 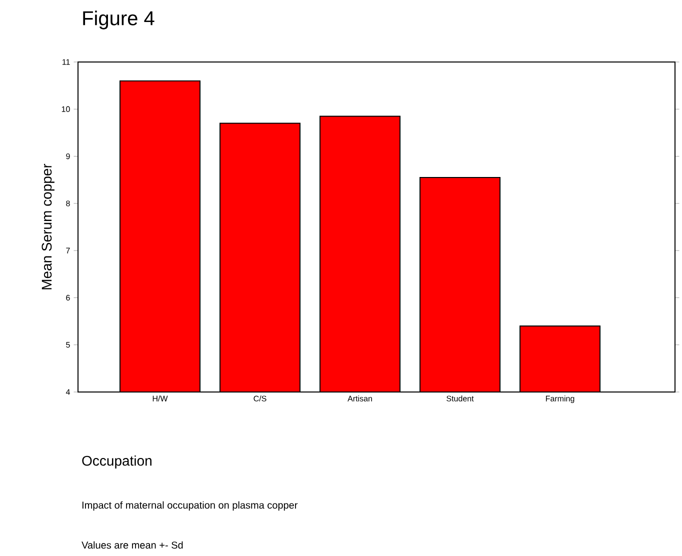 I want to click on x-tick-label: Artisan, so click(x=360, y=399).